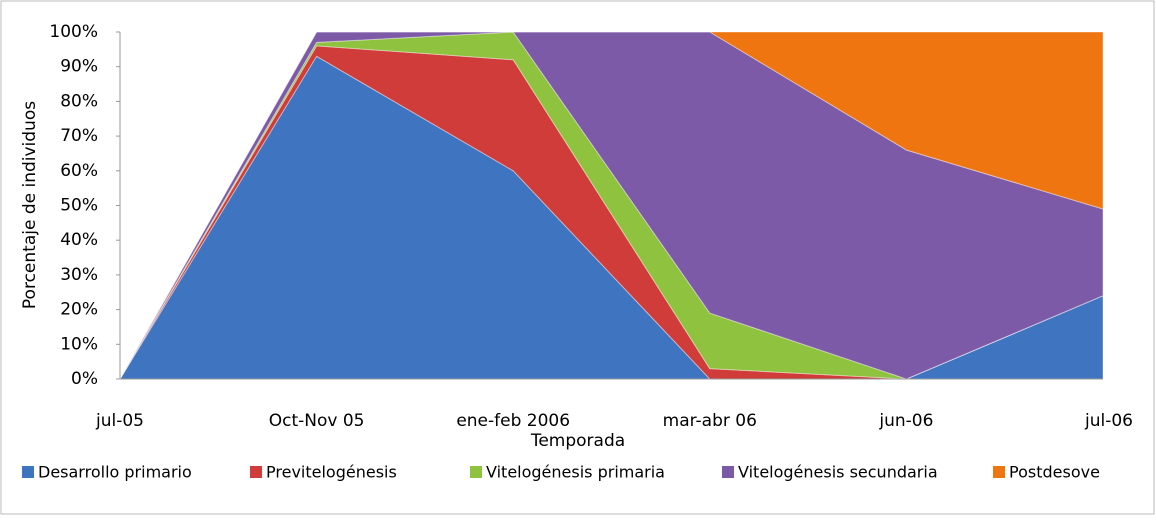 The width and height of the screenshot is (1156, 520). What do you see at coordinates (79, 240) in the screenshot?
I see `y-tick-label: 40%` at bounding box center [79, 240].